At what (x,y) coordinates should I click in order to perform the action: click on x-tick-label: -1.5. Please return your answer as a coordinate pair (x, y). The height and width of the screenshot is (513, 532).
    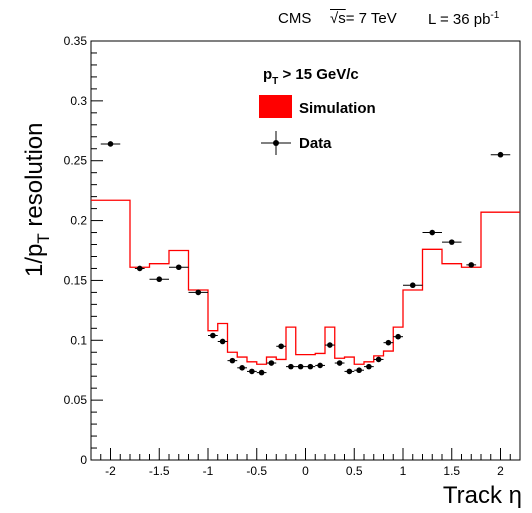
    Looking at the image, I should click on (159, 471).